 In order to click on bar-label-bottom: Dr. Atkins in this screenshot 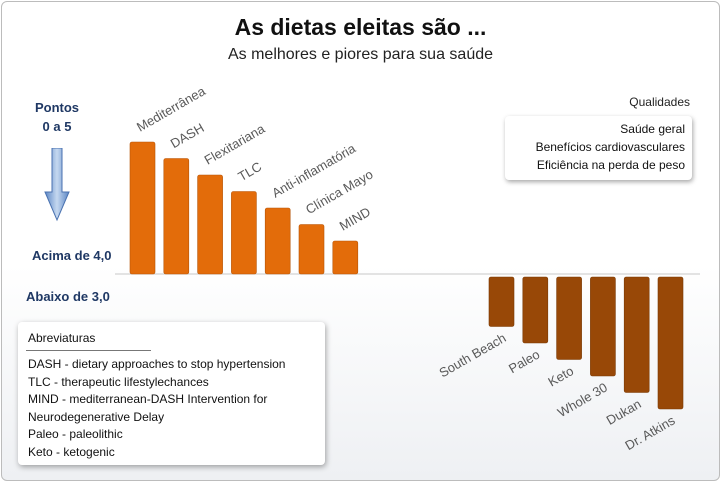, I will do `click(649, 432)`.